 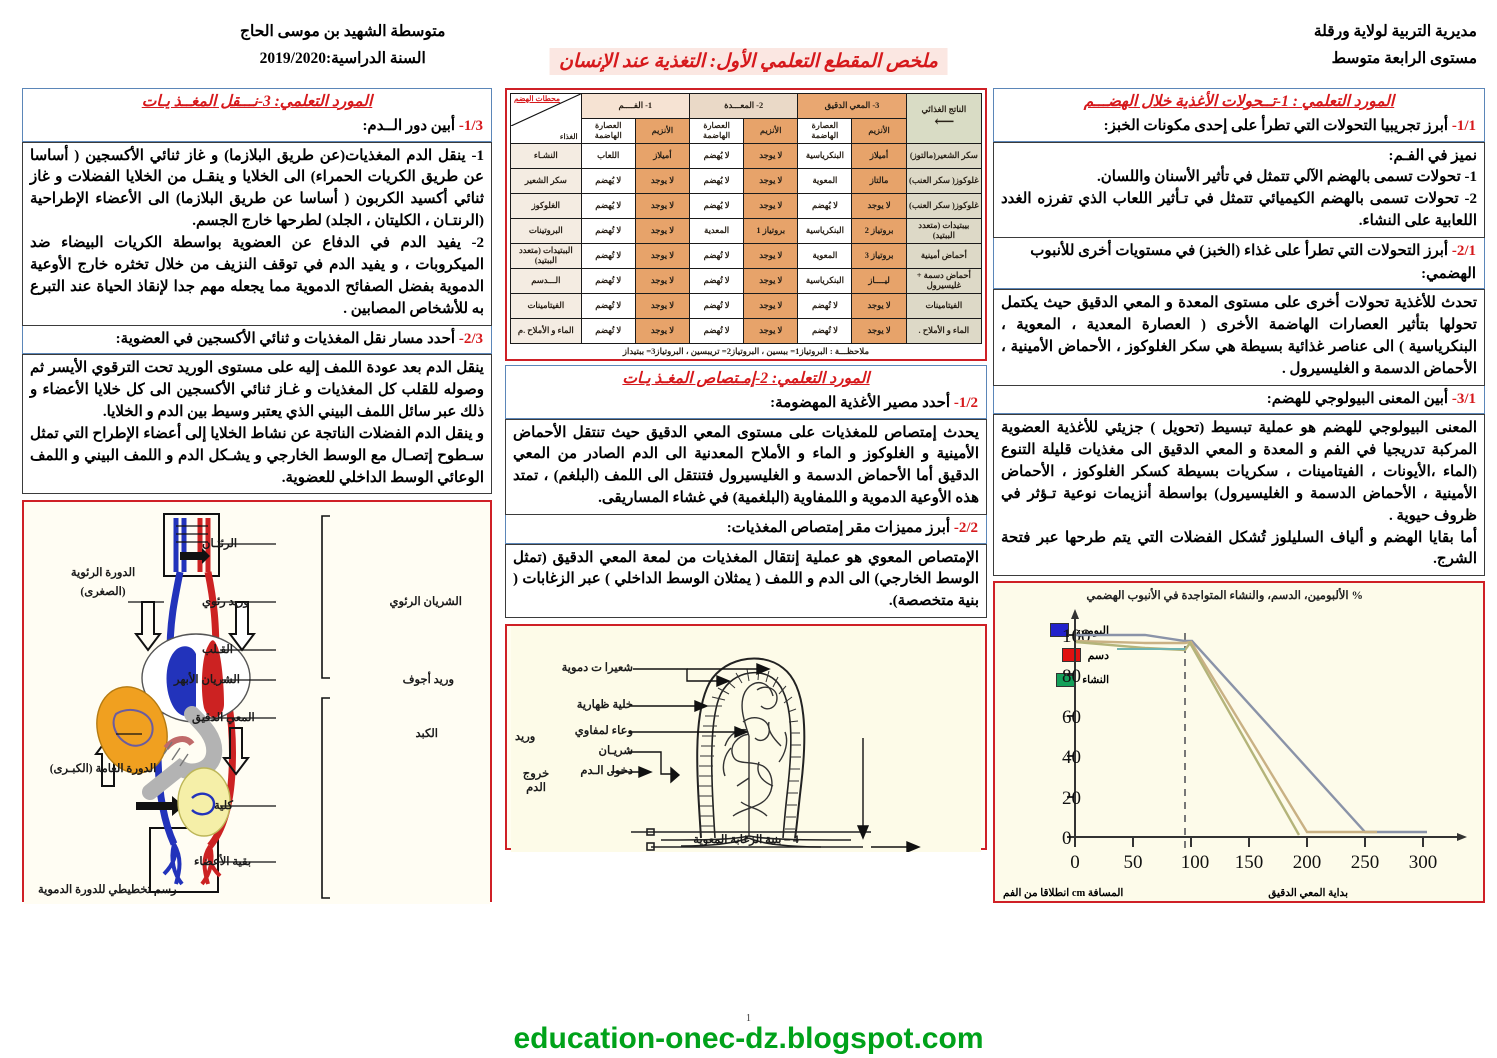 I want to click on th-juice-intestine: العصارة الهاضمة, so click(x=825, y=131).